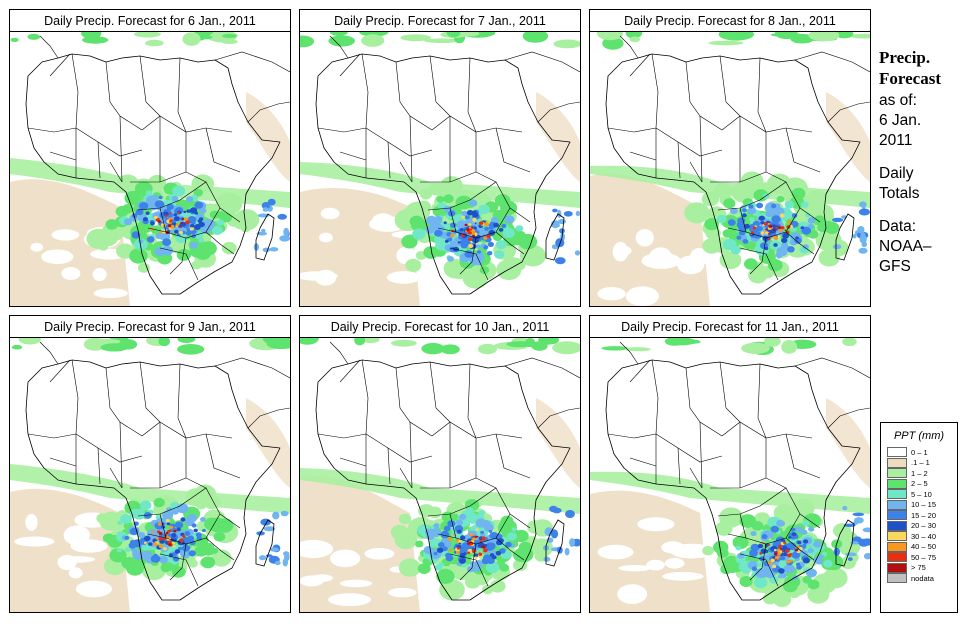 This screenshot has width=965, height=628. I want to click on legend-label: 10 – 15, so click(924, 505).